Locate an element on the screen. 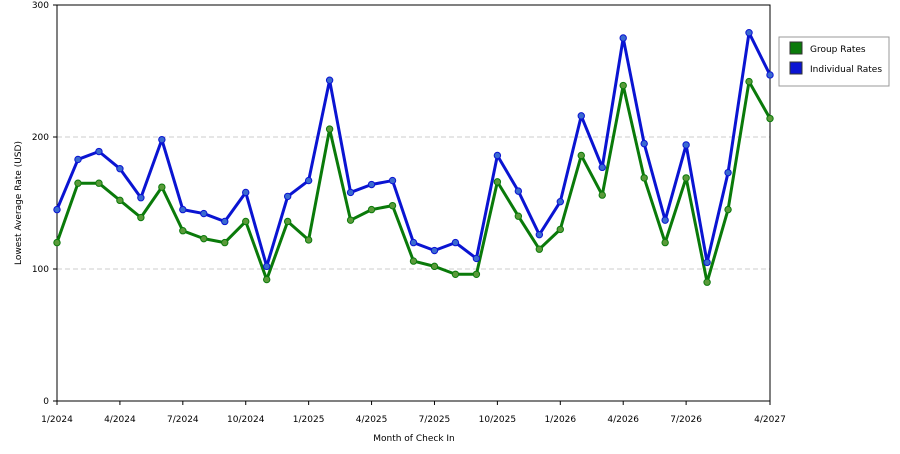 Image resolution: width=900 pixels, height=454 pixels. x-tick-label: 7/2026 is located at coordinates (686, 420).